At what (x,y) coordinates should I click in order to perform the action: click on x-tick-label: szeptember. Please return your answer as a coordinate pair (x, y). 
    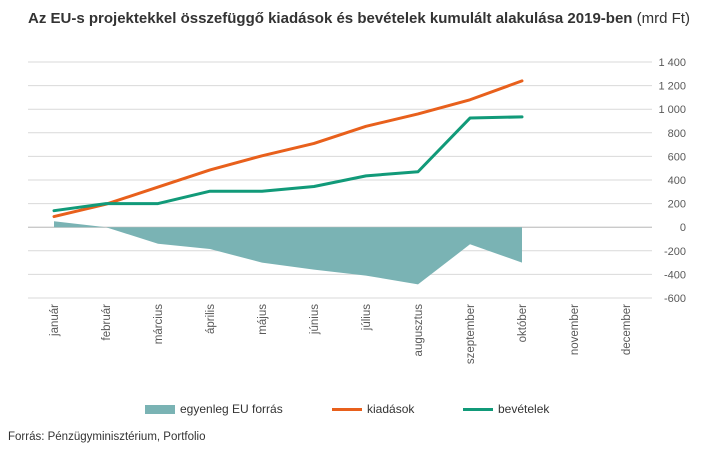
    Looking at the image, I should click on (471, 334).